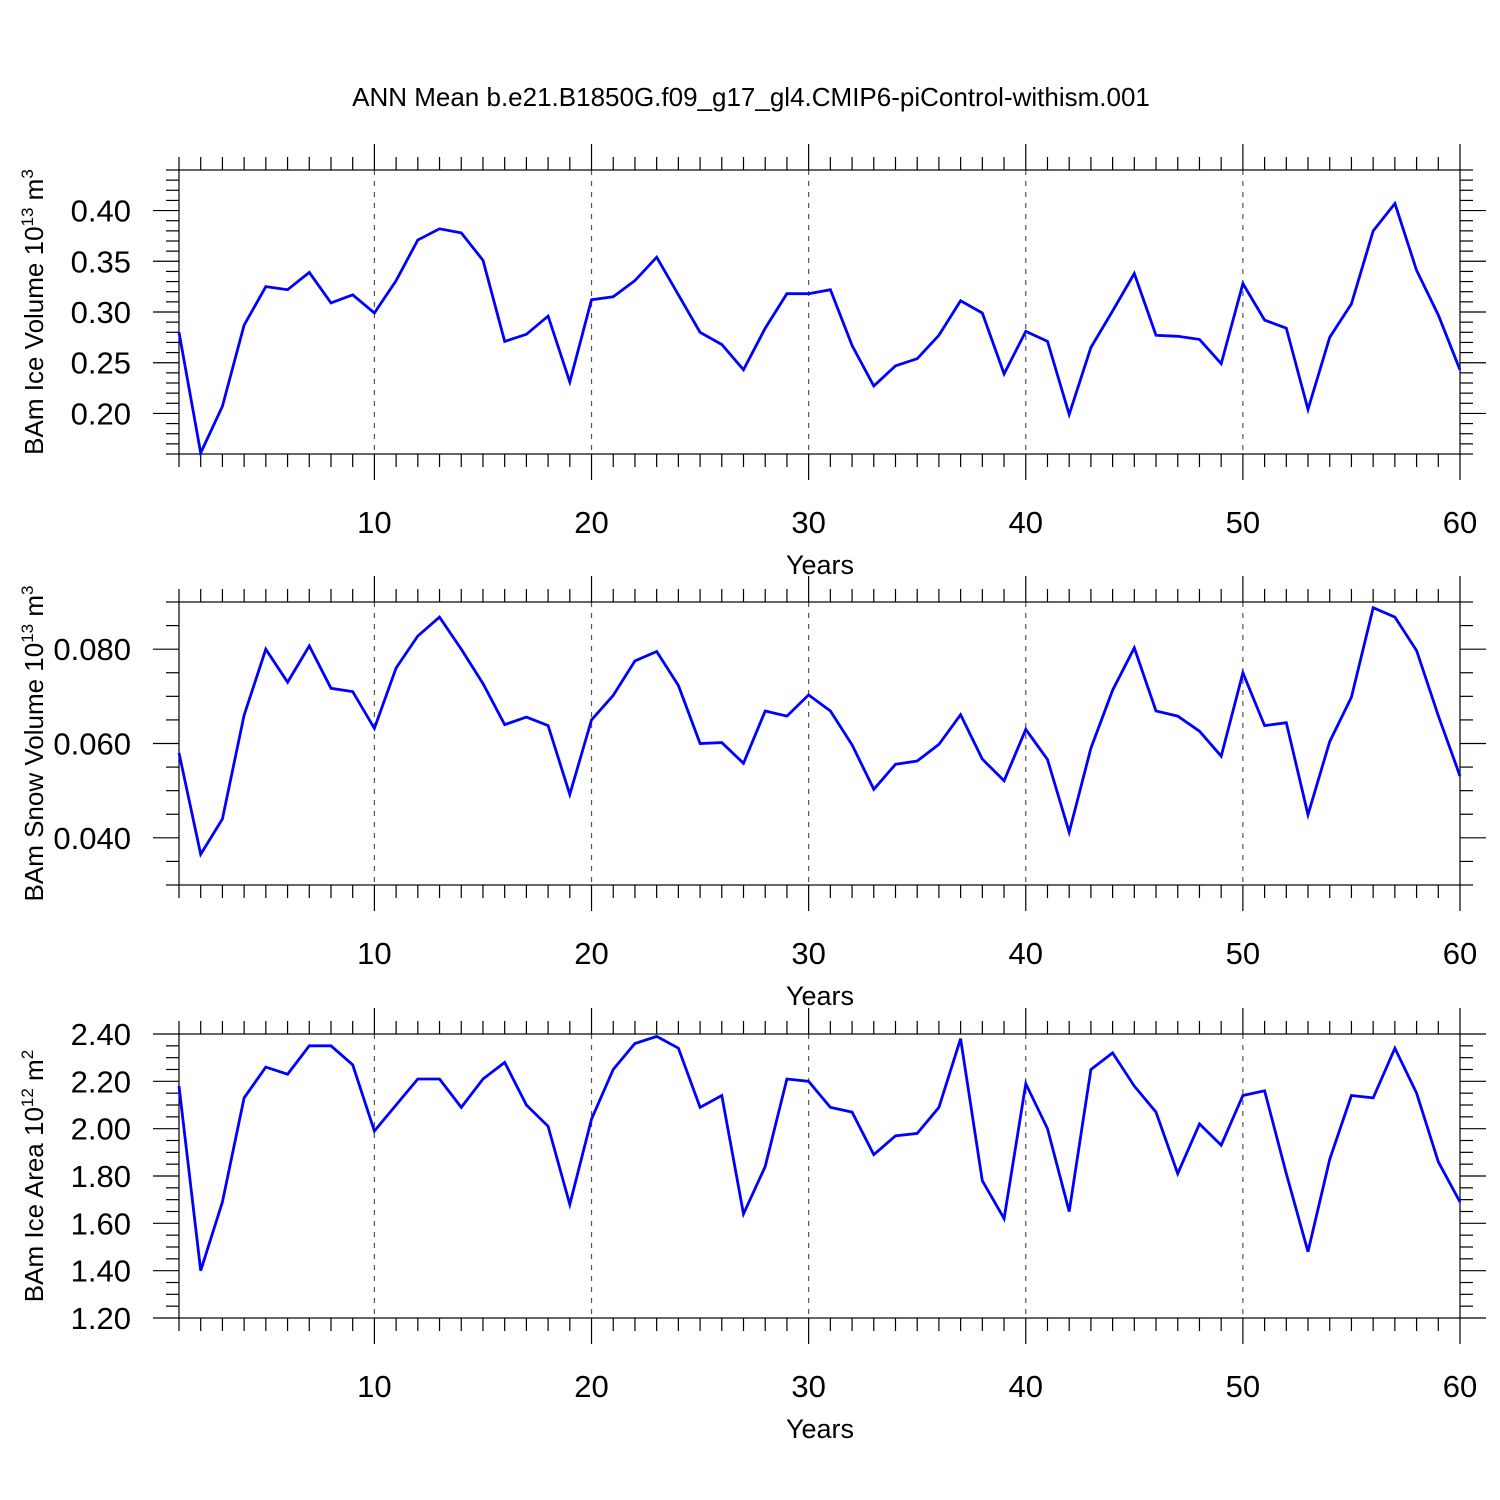 This screenshot has height=1500, width=1500. Describe the element at coordinates (101, 1176) in the screenshot. I see `y-tick-label: 1.80` at that location.